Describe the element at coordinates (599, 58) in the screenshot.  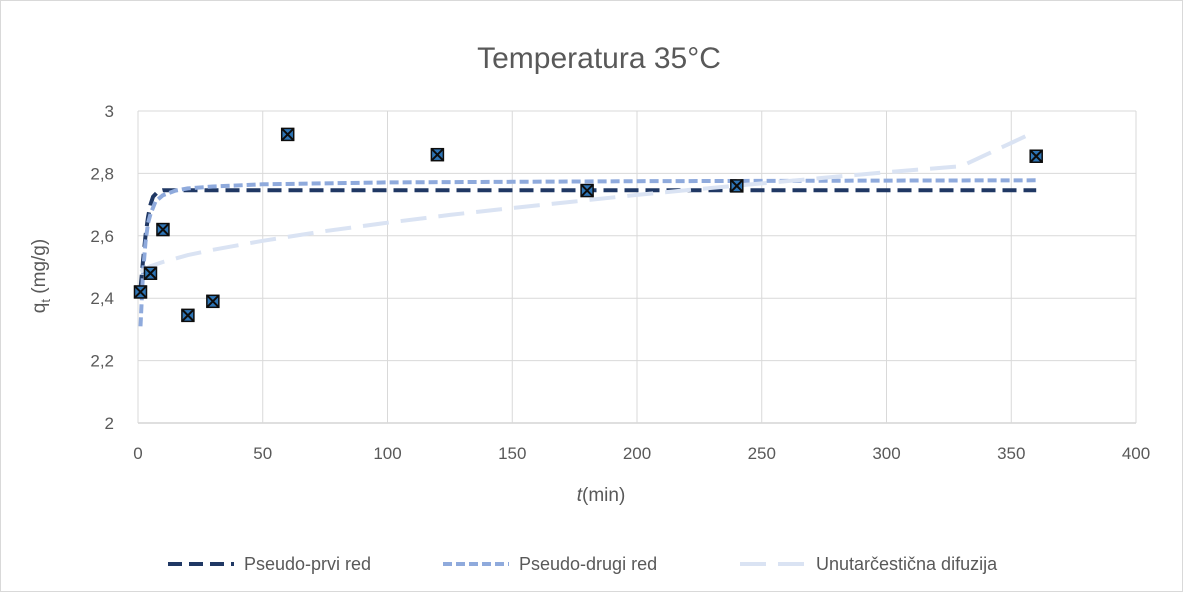
I see `chart-title: Temperatura 35°C` at that location.